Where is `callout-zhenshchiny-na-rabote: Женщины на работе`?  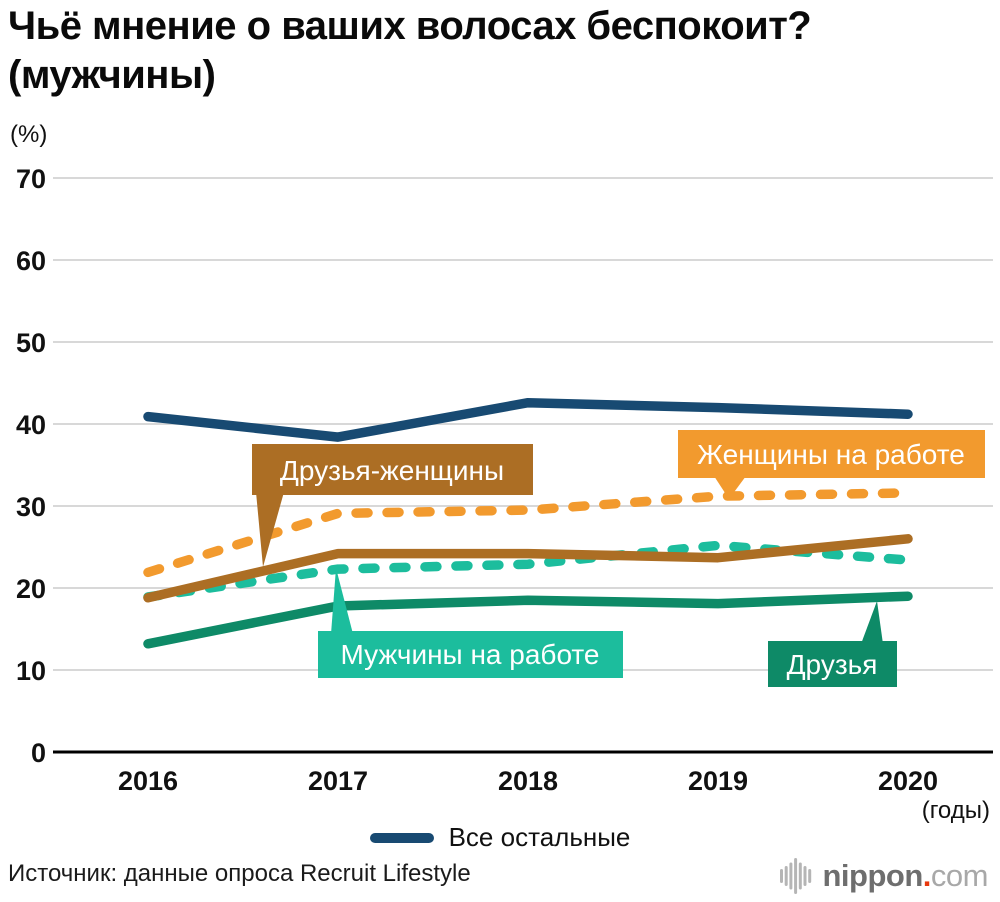 callout-zhenshchiny-na-rabote: Женщины на работе is located at coordinates (831, 464).